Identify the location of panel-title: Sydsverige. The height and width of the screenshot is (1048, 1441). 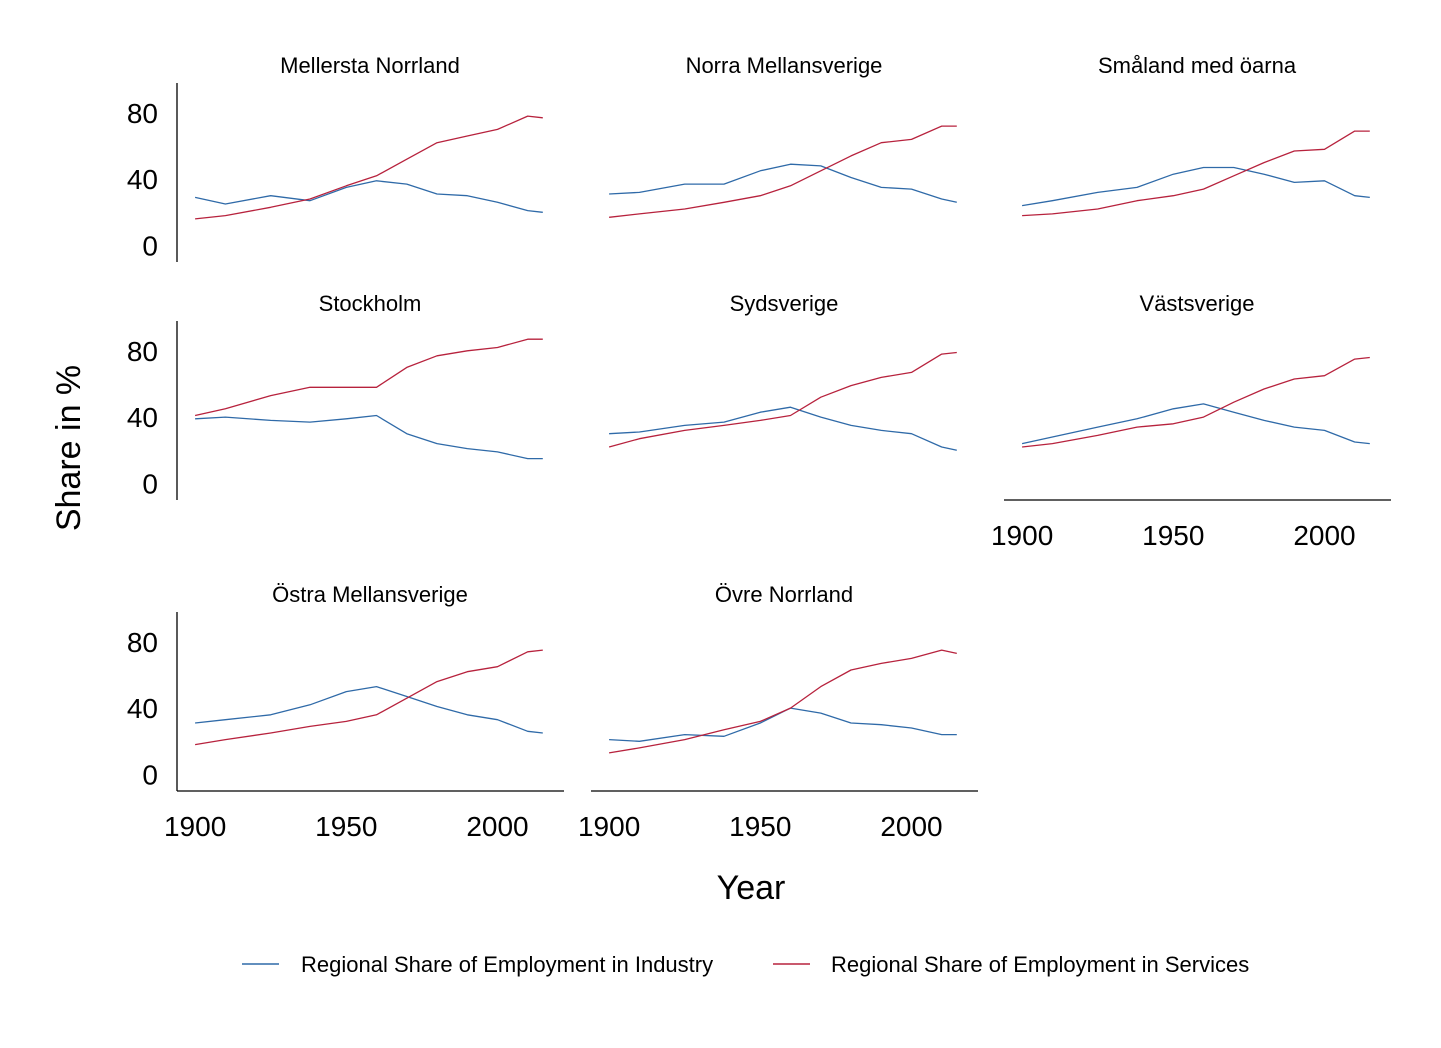
(784, 303).